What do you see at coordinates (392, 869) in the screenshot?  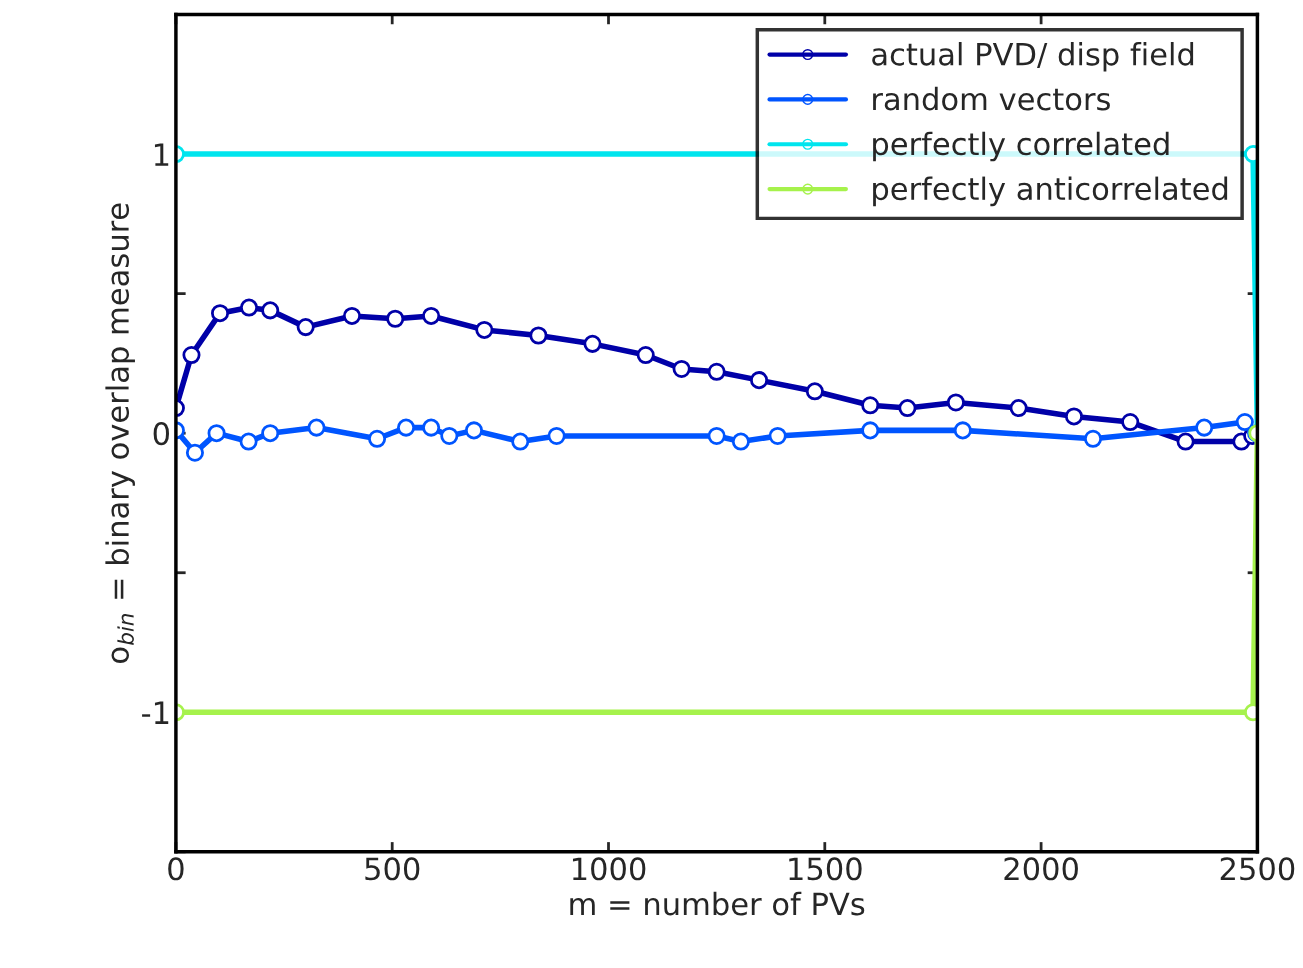 I see `x-tick-label: 500` at bounding box center [392, 869].